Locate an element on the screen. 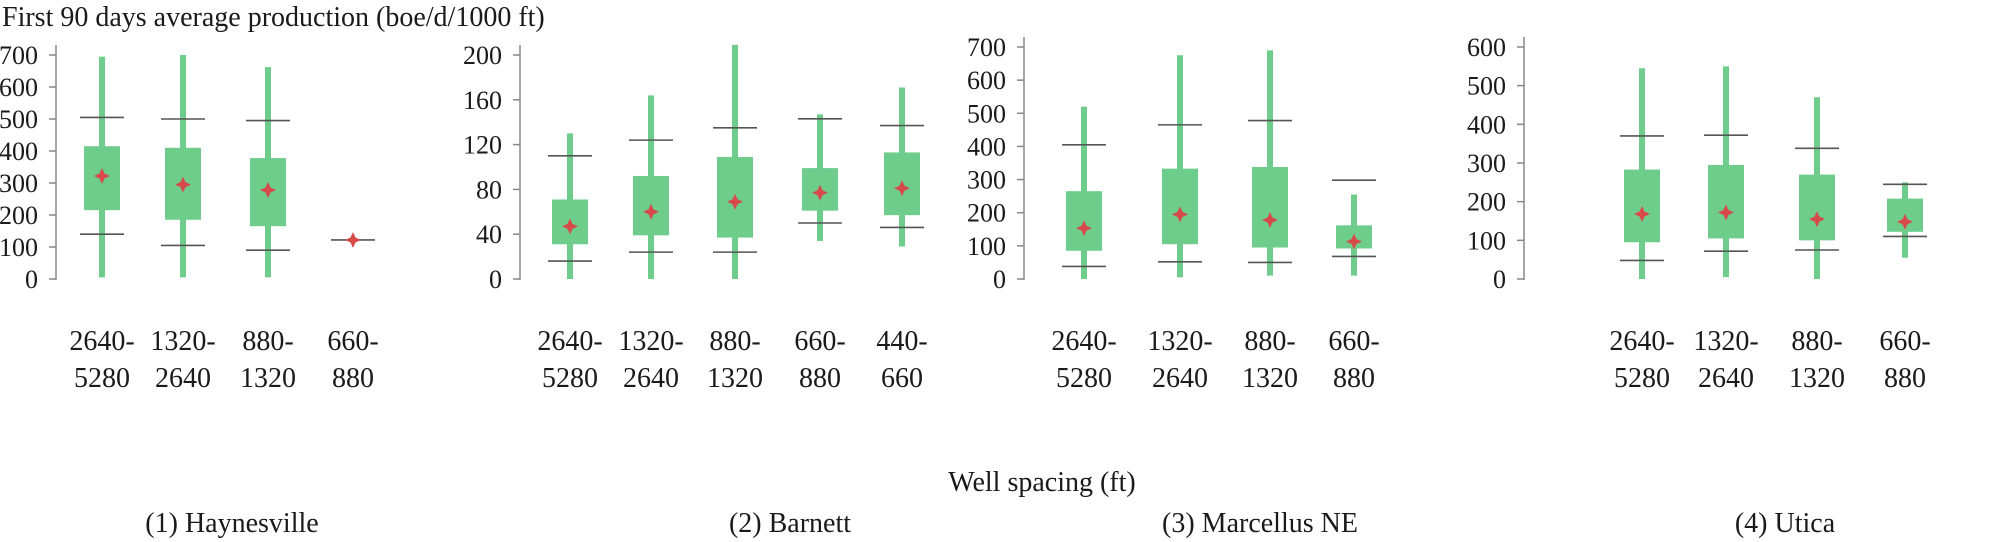 Image resolution: width=1999 pixels, height=542 pixels. y-tick-label: 40 is located at coordinates (489, 234).